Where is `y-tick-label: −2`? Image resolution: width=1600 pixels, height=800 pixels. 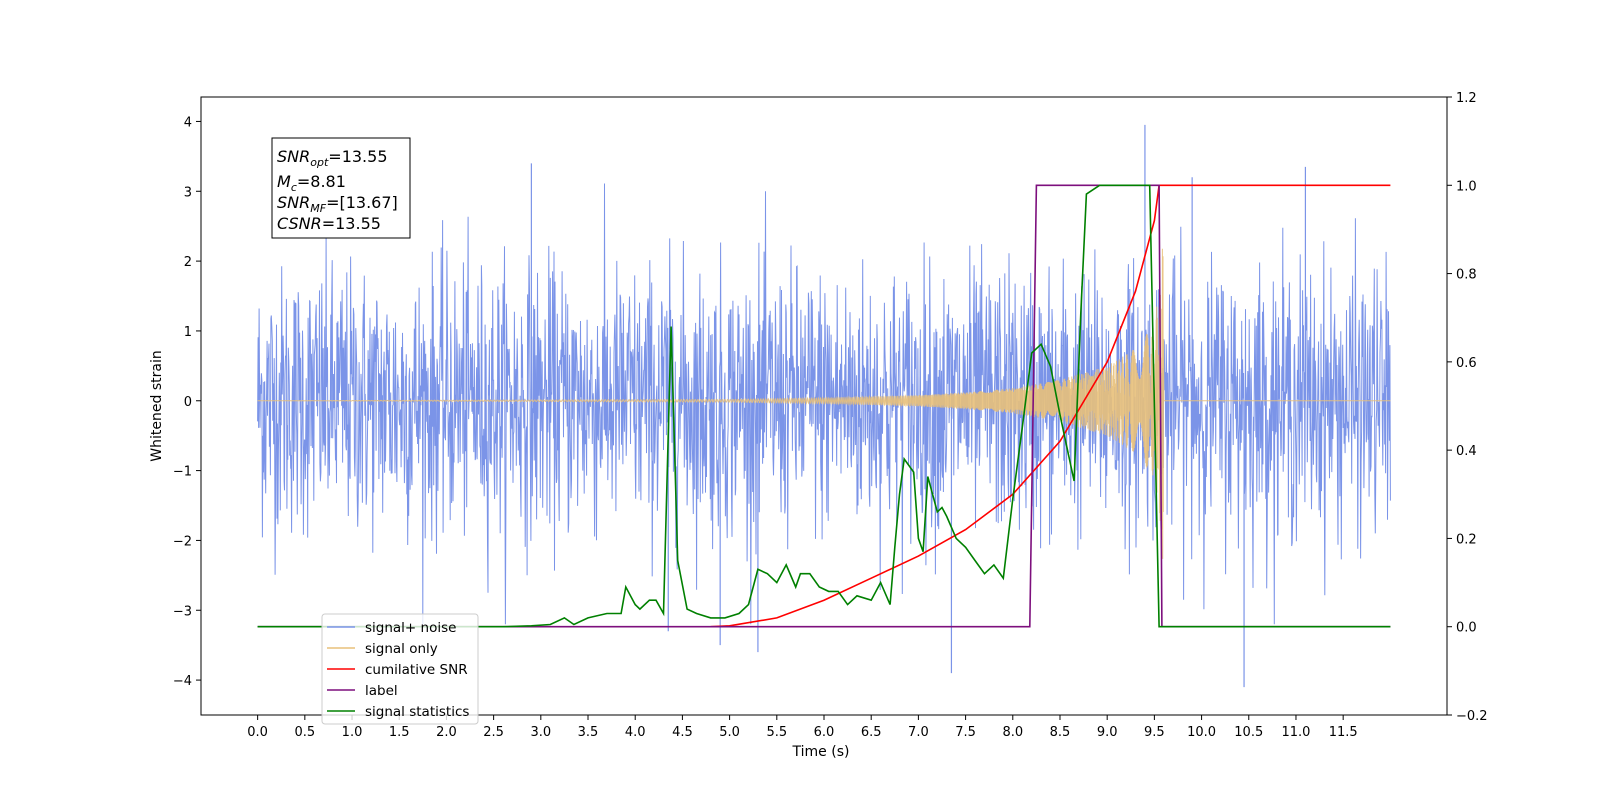 y-tick-label: −2 is located at coordinates (182, 541).